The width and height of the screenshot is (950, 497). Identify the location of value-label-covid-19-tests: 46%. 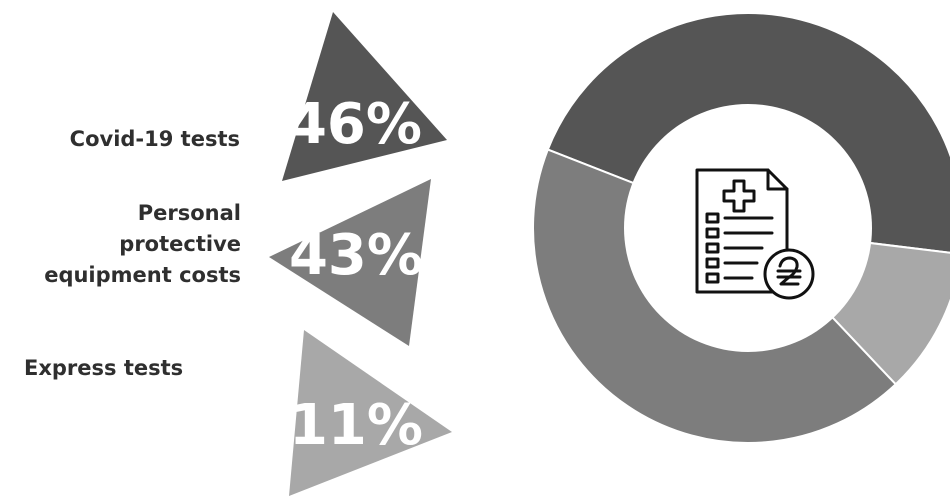
(355, 124).